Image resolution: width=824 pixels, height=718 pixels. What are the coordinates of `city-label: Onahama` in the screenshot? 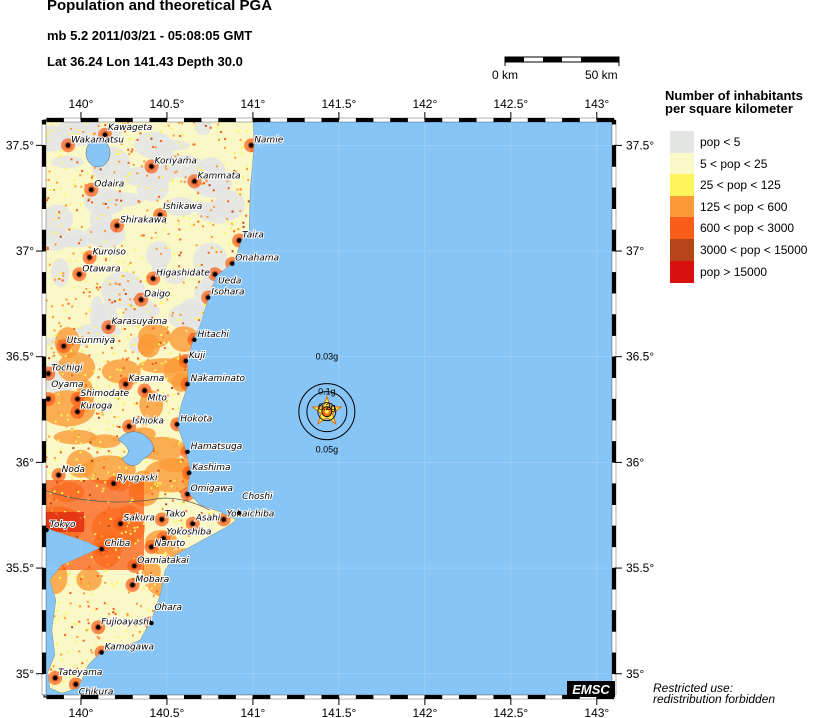 It's located at (257, 259).